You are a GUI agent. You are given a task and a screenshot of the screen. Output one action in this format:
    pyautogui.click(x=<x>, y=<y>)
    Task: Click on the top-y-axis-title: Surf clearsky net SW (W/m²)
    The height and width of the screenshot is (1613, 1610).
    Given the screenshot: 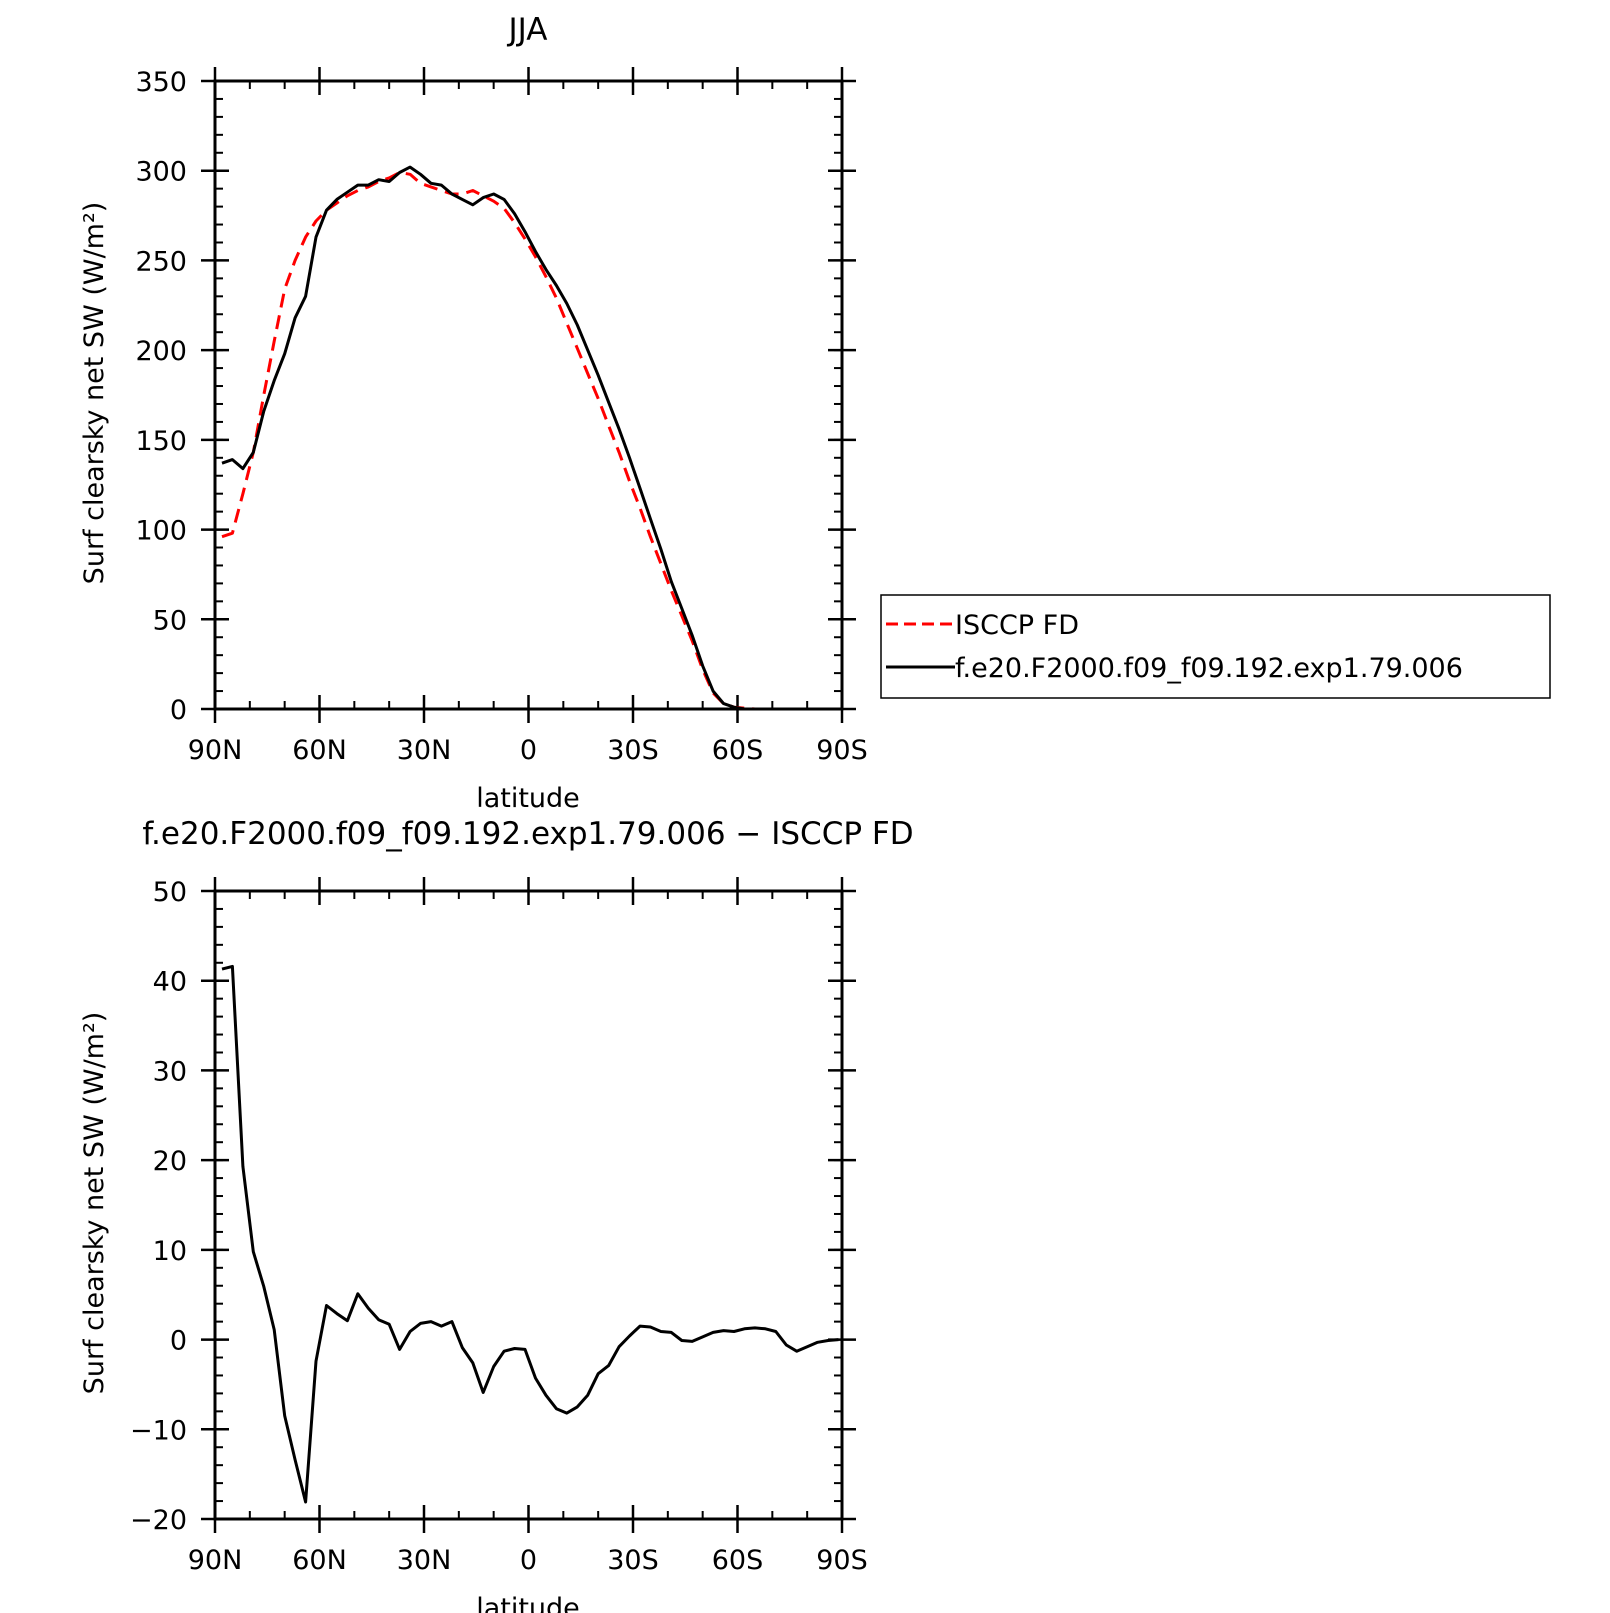 What is the action you would take?
    pyautogui.click(x=94, y=393)
    